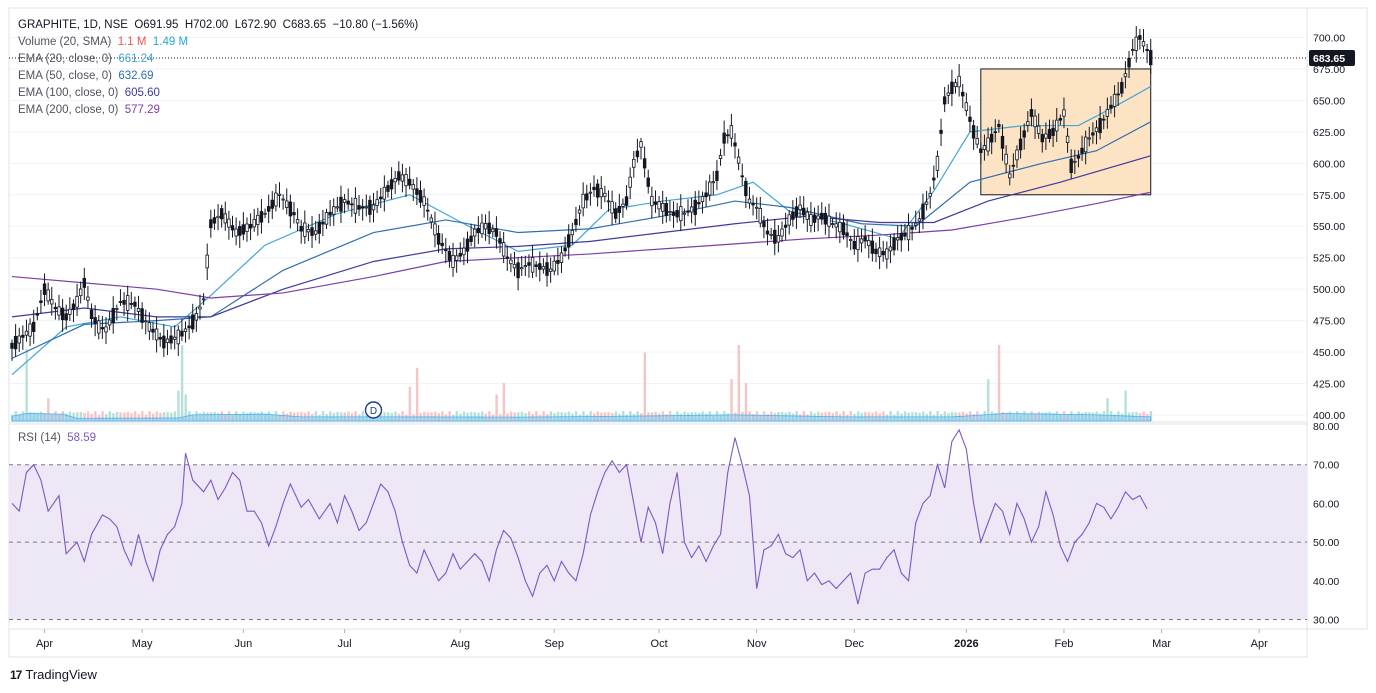 Image resolution: width=1376 pixels, height=693 pixels. What do you see at coordinates (142, 110) in the screenshot?
I see `ema200-value: 577.29` at bounding box center [142, 110].